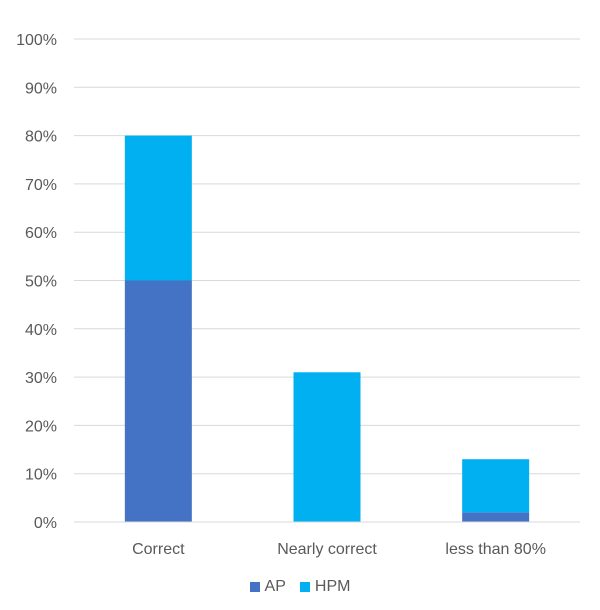 The width and height of the screenshot is (600, 610). I want to click on y-tick-label: 20%, so click(41, 426).